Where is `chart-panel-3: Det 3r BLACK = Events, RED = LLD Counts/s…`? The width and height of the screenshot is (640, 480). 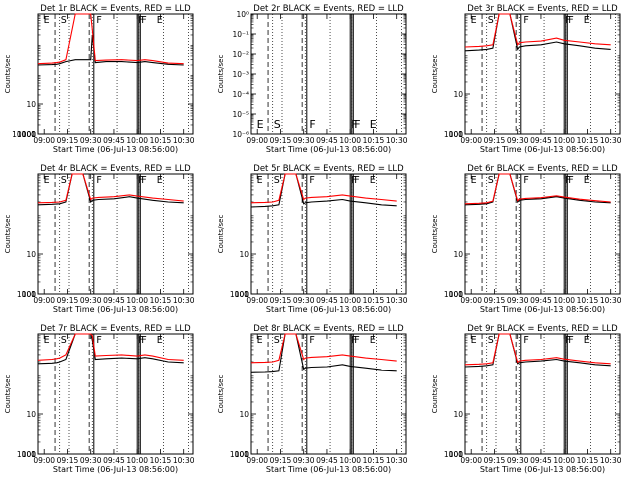
chart-panel-3: Det 3r BLACK = Events, RED = LLD Counts/s… is located at coordinates (526, 79).